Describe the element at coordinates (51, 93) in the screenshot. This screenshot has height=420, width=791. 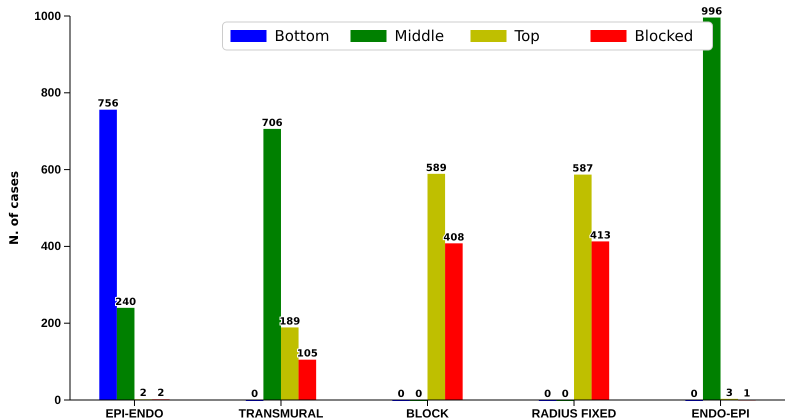
I see `y-tick-label: 800` at that location.